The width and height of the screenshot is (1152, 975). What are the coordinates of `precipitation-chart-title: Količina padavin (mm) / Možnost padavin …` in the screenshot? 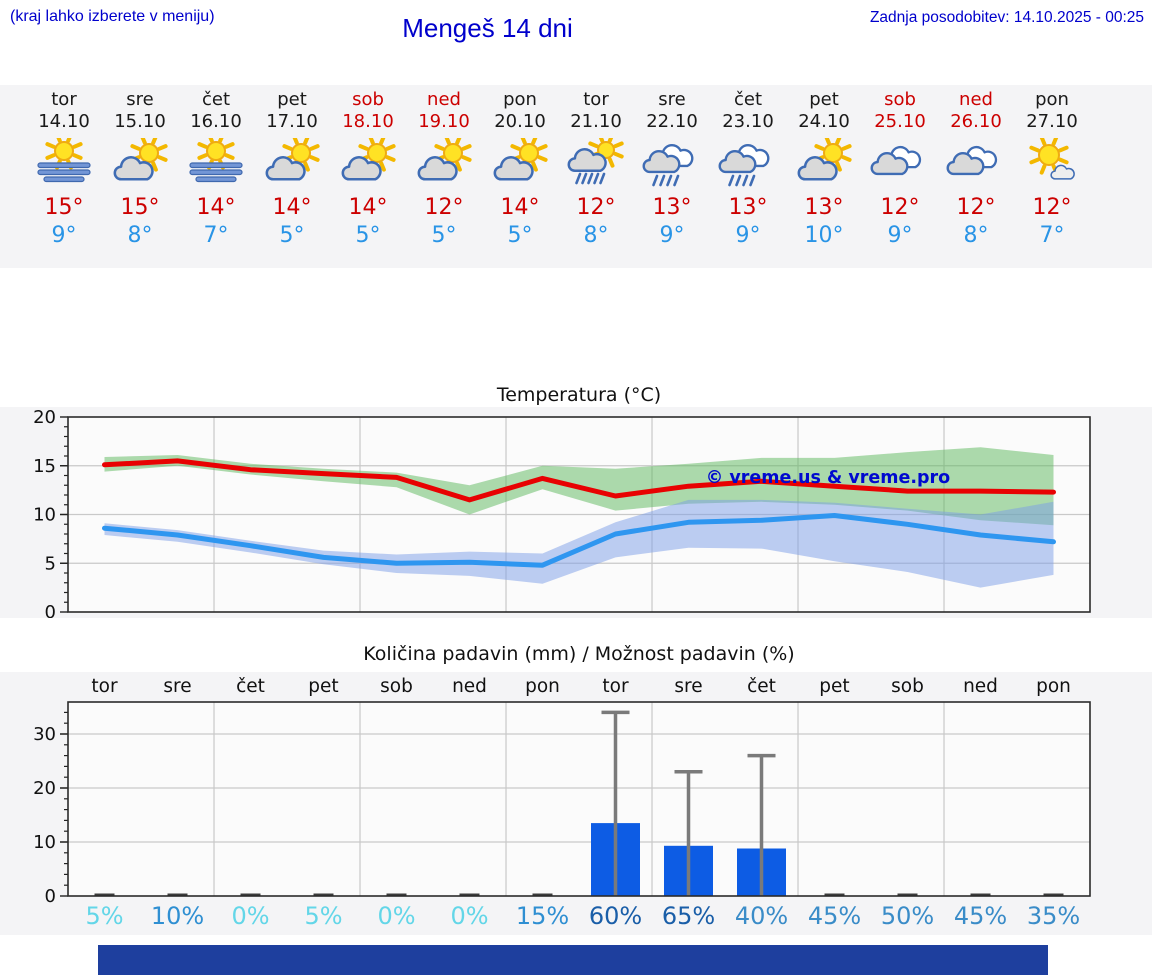 It's located at (579, 654).